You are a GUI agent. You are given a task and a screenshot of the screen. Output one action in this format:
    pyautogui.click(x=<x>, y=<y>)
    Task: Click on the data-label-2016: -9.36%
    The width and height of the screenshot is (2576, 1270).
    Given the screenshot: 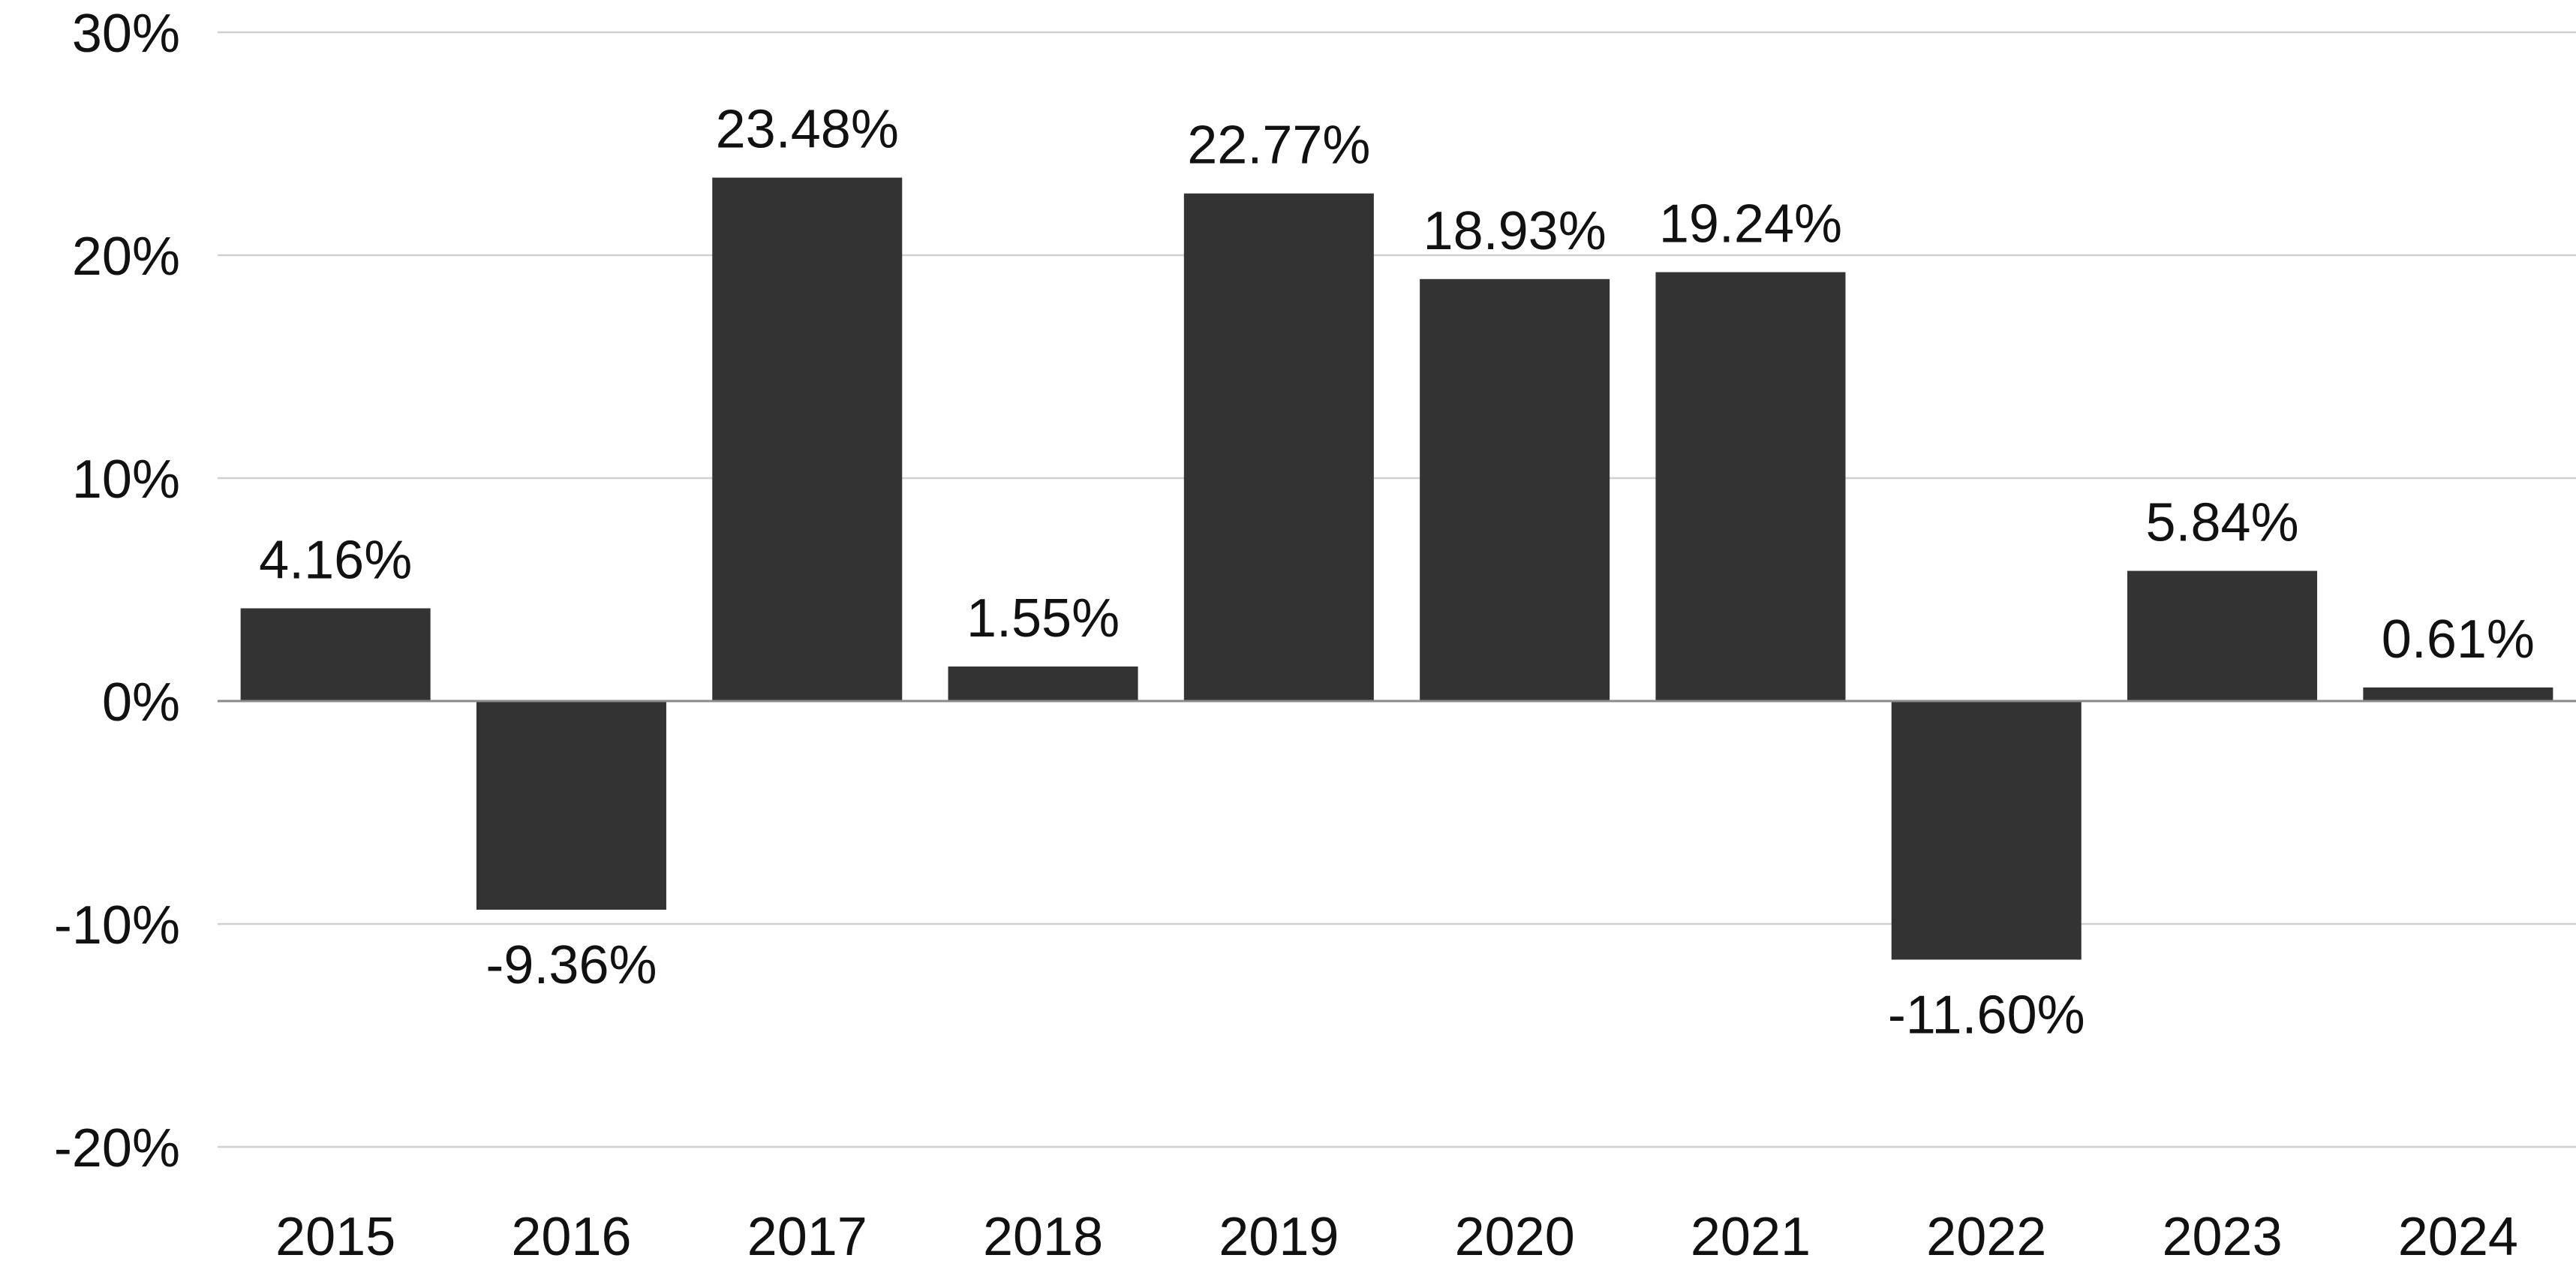 What is the action you would take?
    pyautogui.click(x=571, y=965)
    